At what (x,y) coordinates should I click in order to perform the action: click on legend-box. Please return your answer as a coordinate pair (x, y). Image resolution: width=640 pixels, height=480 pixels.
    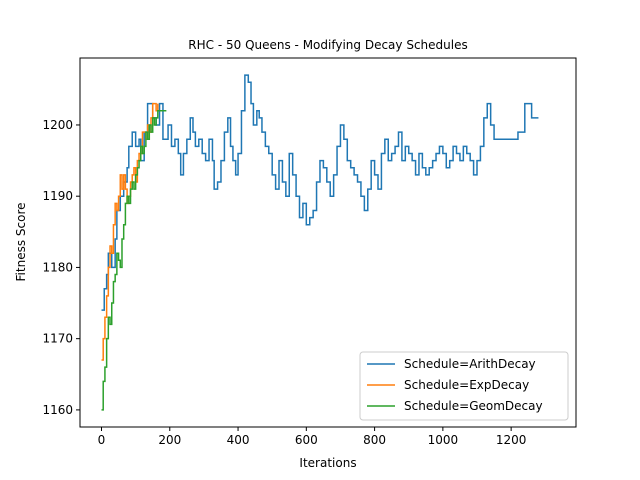
    Looking at the image, I should click on (464, 386).